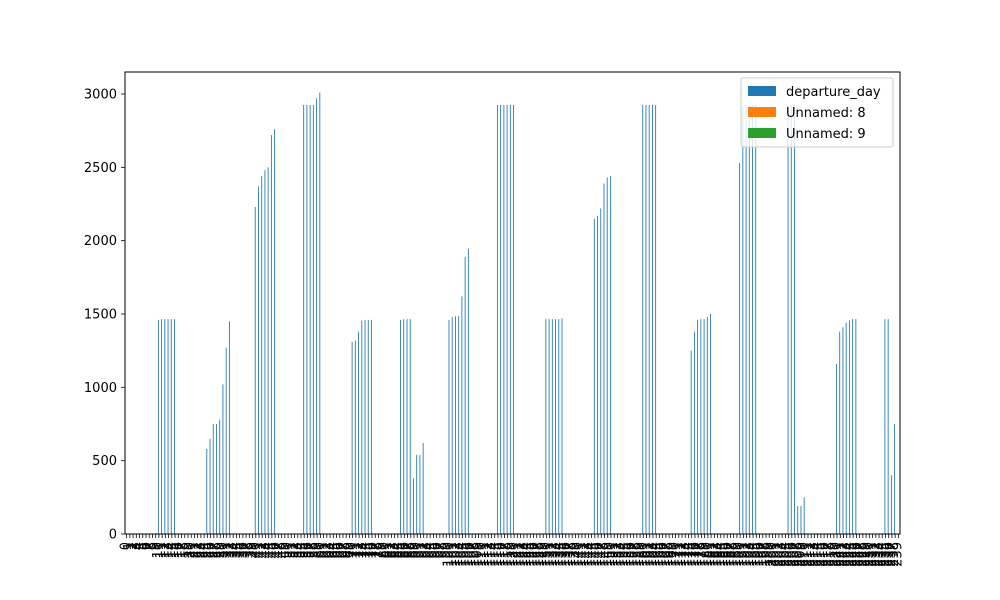 The height and width of the screenshot is (600, 1000). Describe the element at coordinates (868, 554) in the screenshot. I see `x-tick-label: 230` at that location.